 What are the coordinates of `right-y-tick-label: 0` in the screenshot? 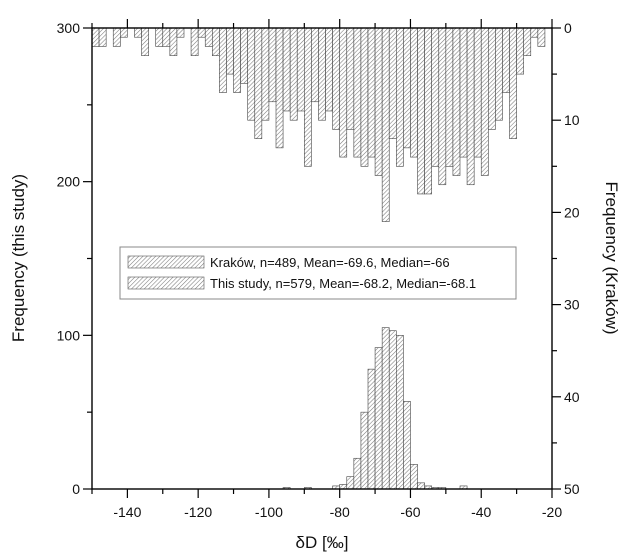 It's located at (568, 28).